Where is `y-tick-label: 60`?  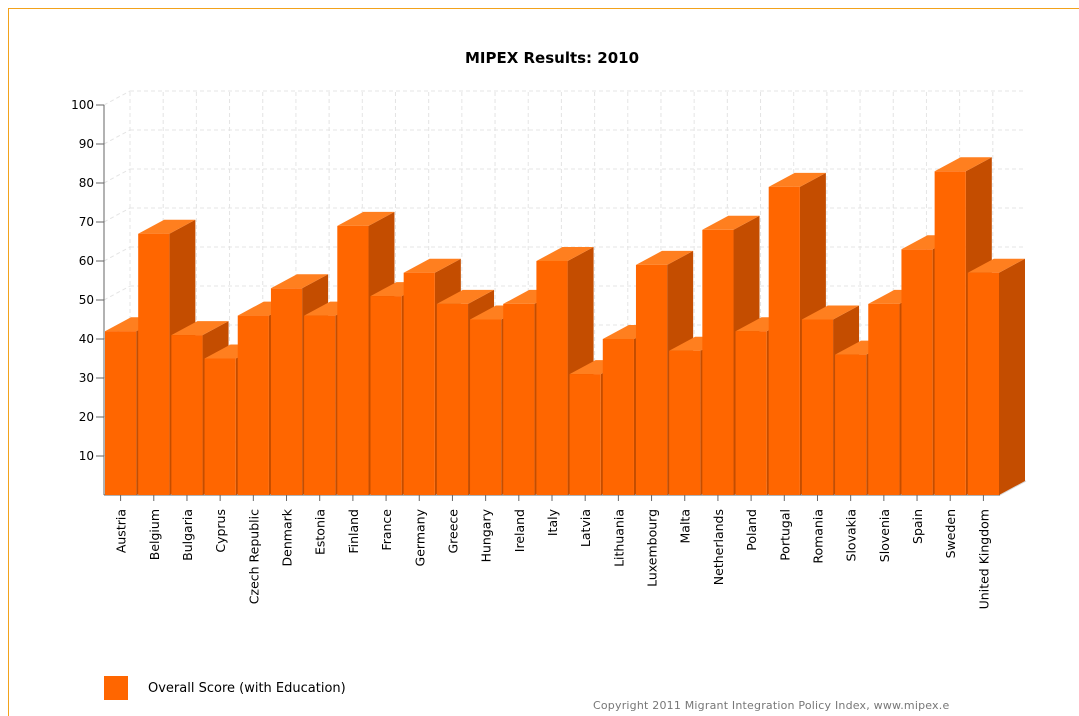 y-tick-label: 60 is located at coordinates (86, 261).